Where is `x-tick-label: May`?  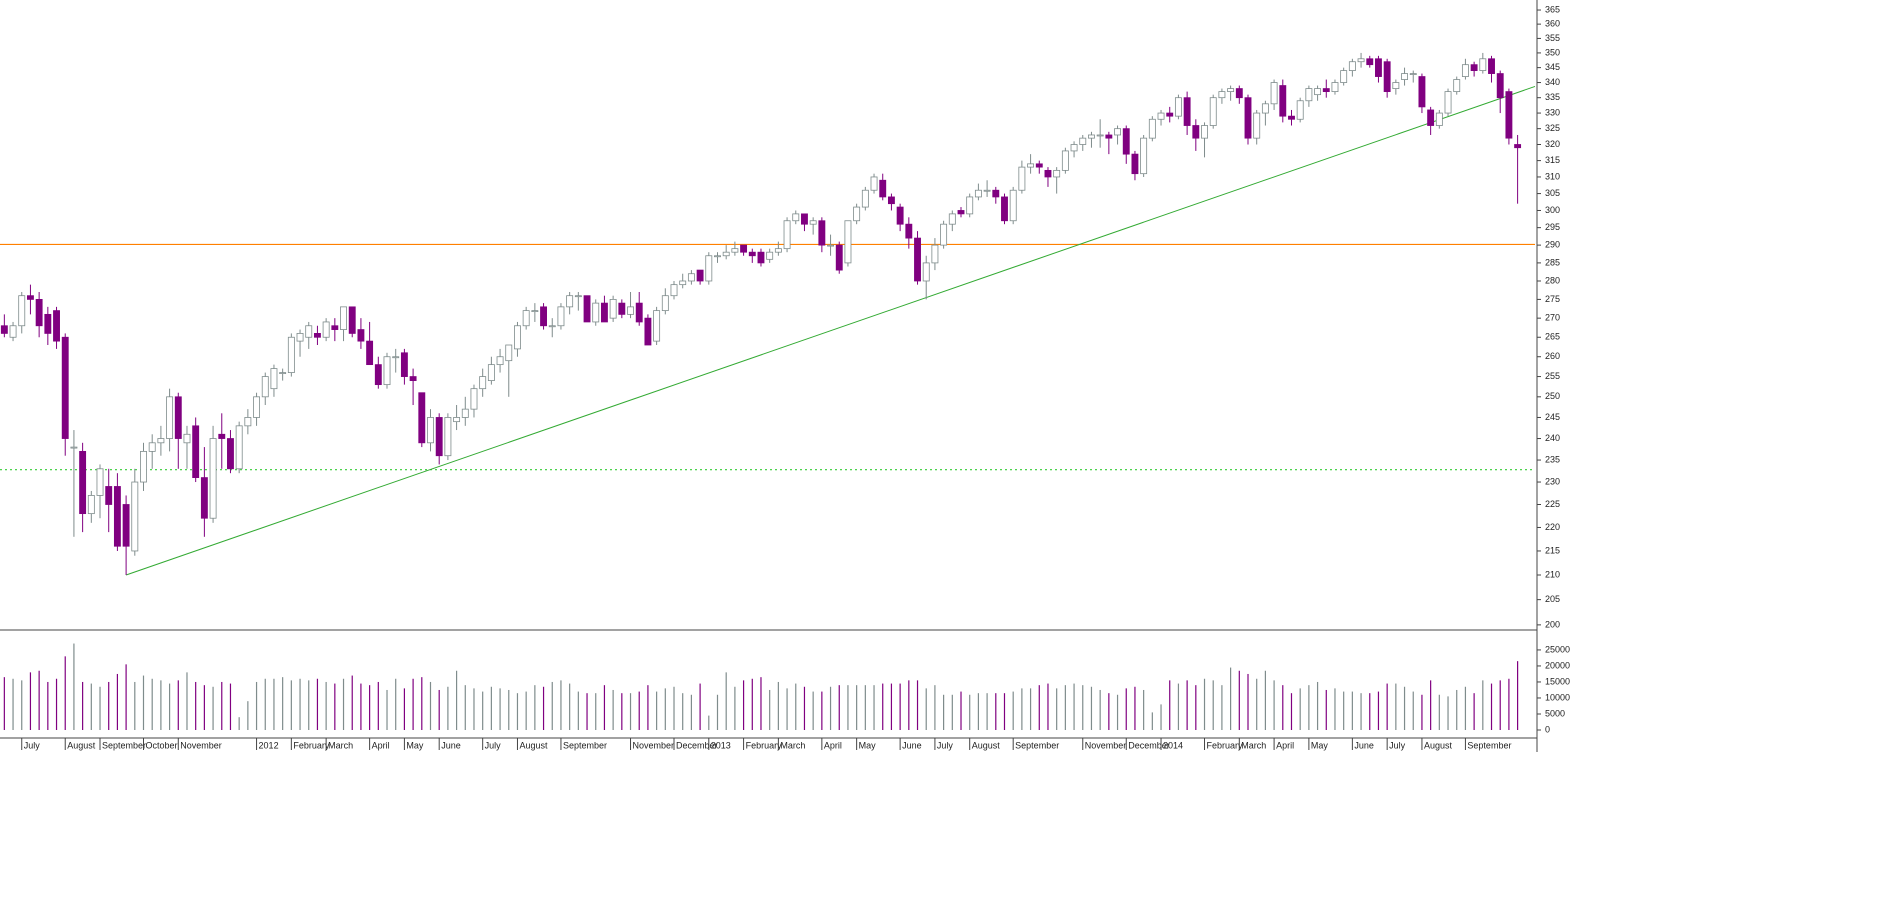
x-tick-label: May is located at coordinates (1320, 745).